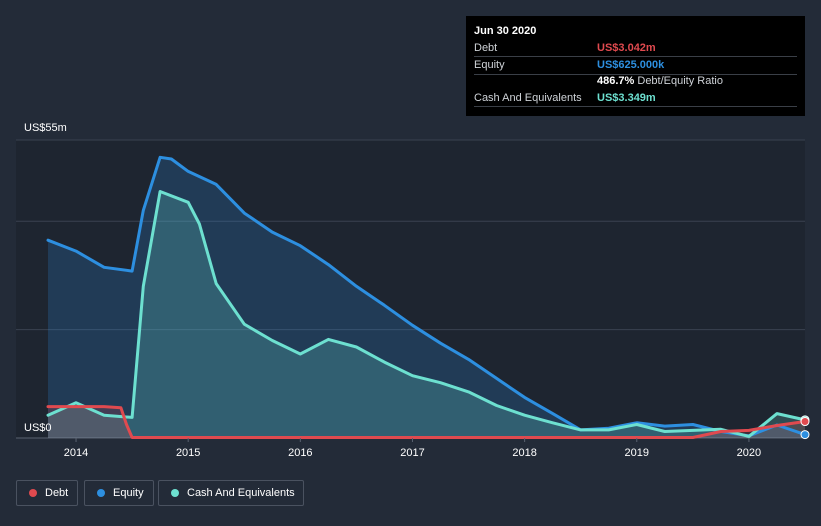  What do you see at coordinates (101, 493) in the screenshot?
I see `equity-legend-dot` at bounding box center [101, 493].